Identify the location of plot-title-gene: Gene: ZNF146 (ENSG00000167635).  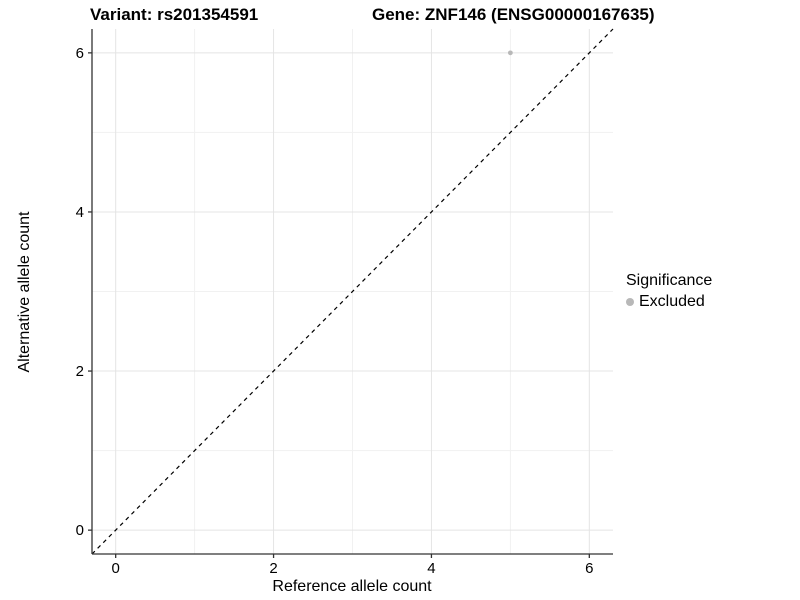
(513, 14).